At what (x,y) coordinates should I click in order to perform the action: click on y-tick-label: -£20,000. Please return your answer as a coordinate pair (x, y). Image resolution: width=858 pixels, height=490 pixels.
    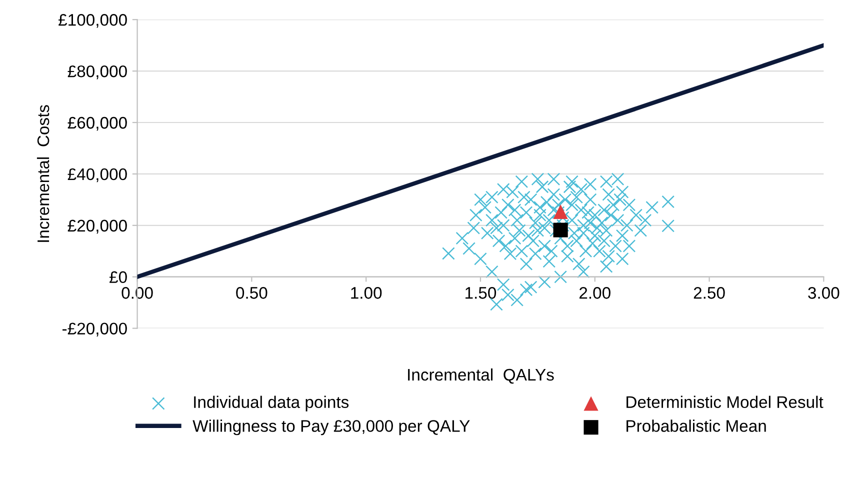
    Looking at the image, I should click on (94, 329).